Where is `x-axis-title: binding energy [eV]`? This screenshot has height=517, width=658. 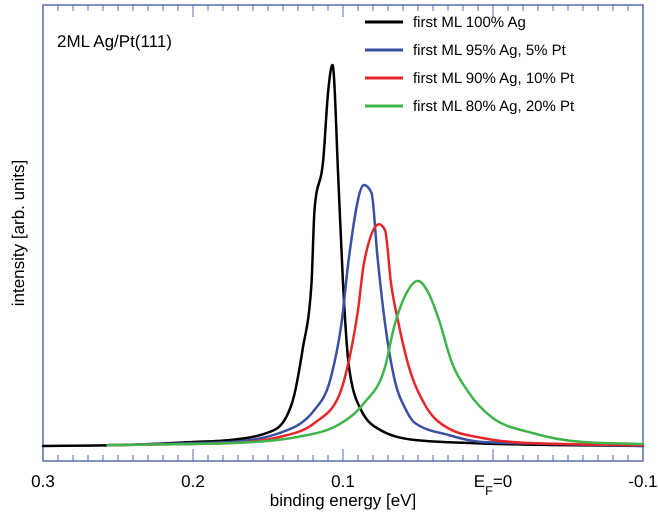
x-axis-title: binding energy [eV] is located at coordinates (343, 500).